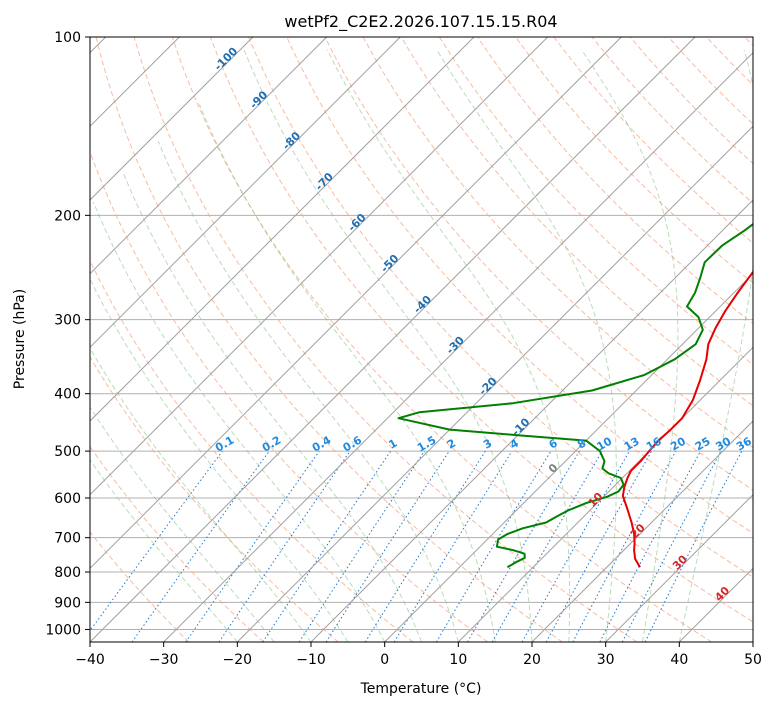 The image size is (775, 708). What do you see at coordinates (311, 660) in the screenshot?
I see `x-tick-label: −10` at bounding box center [311, 660].